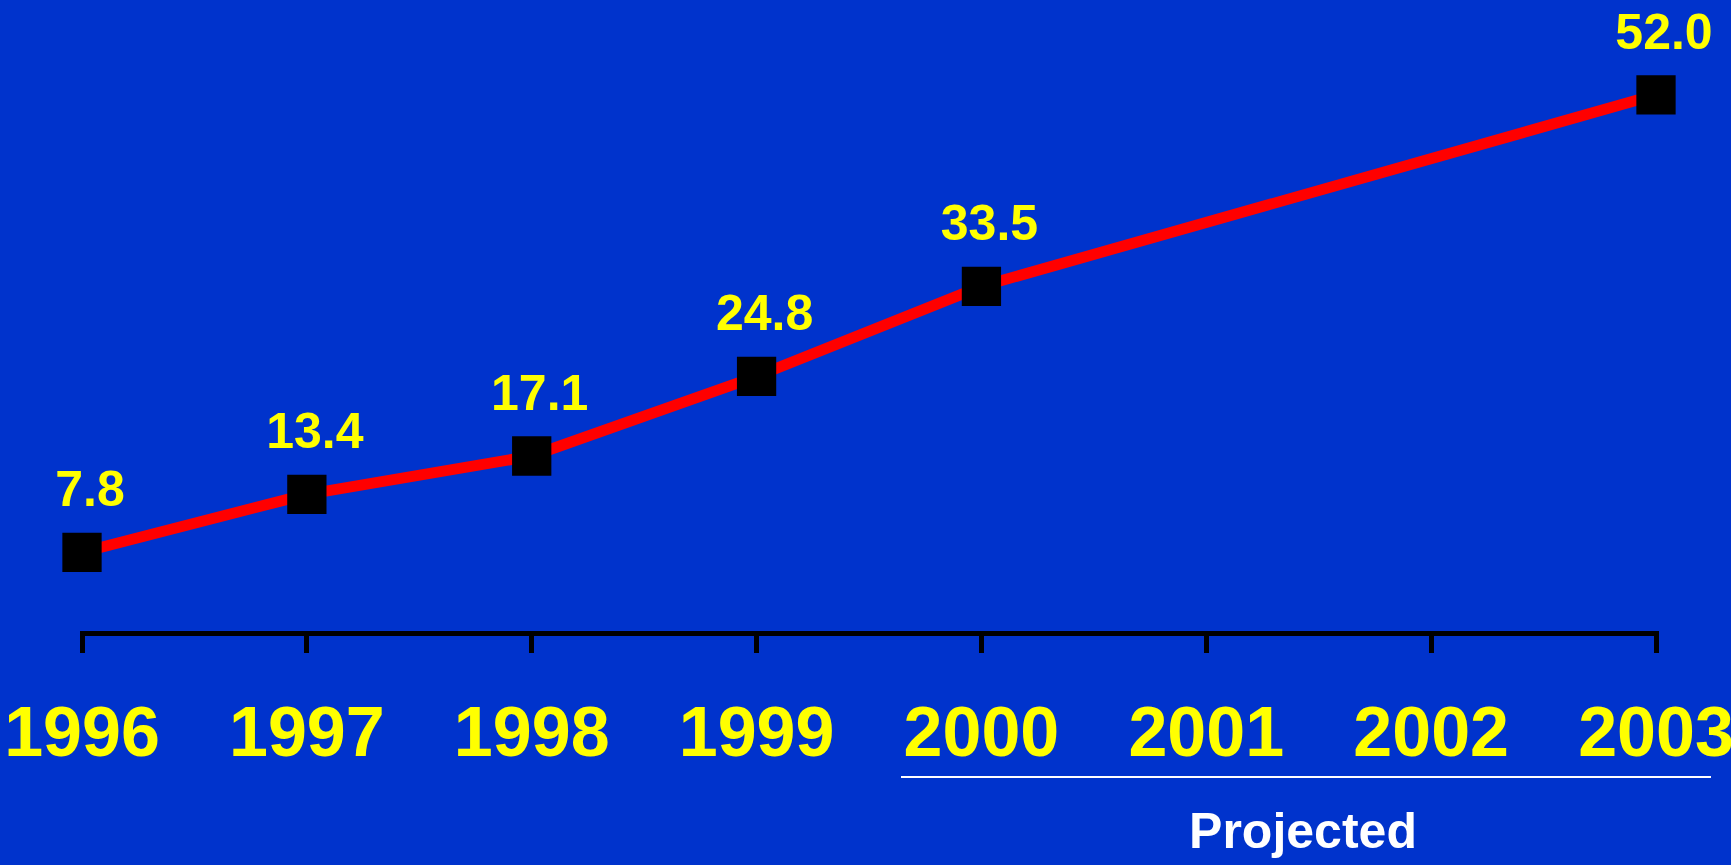  I want to click on x-tick-label: 1996, so click(82, 732).